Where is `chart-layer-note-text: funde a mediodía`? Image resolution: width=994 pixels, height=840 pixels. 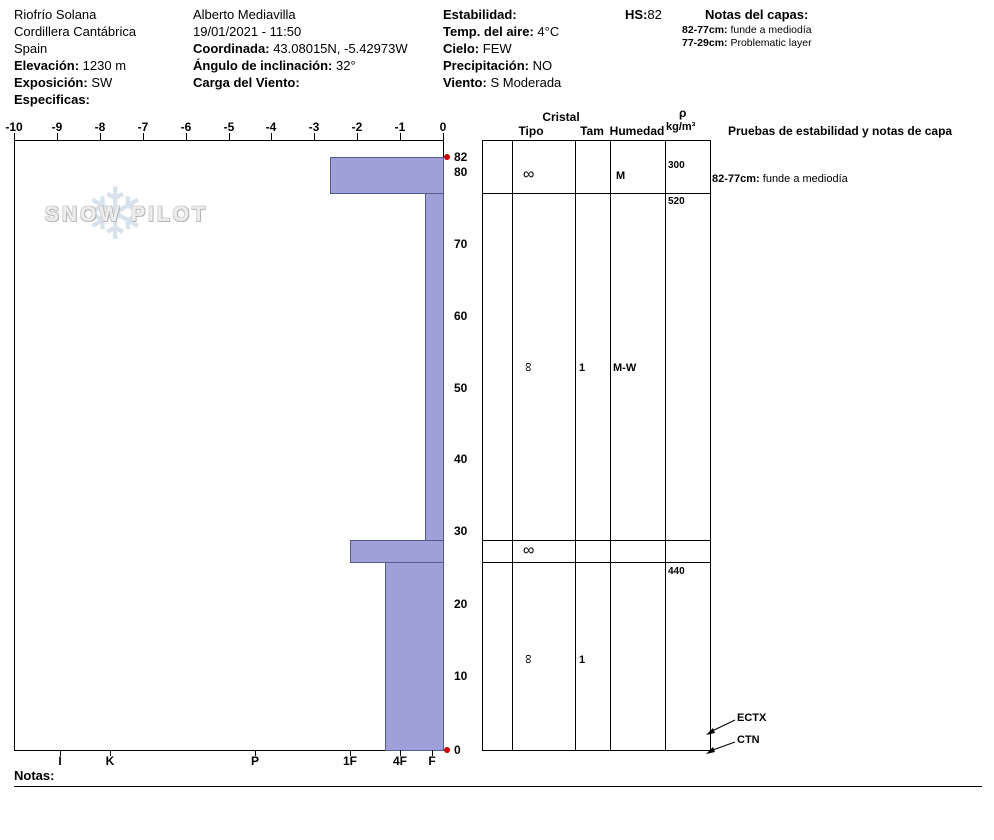
chart-layer-note-text: funde a mediodía is located at coordinates (805, 179).